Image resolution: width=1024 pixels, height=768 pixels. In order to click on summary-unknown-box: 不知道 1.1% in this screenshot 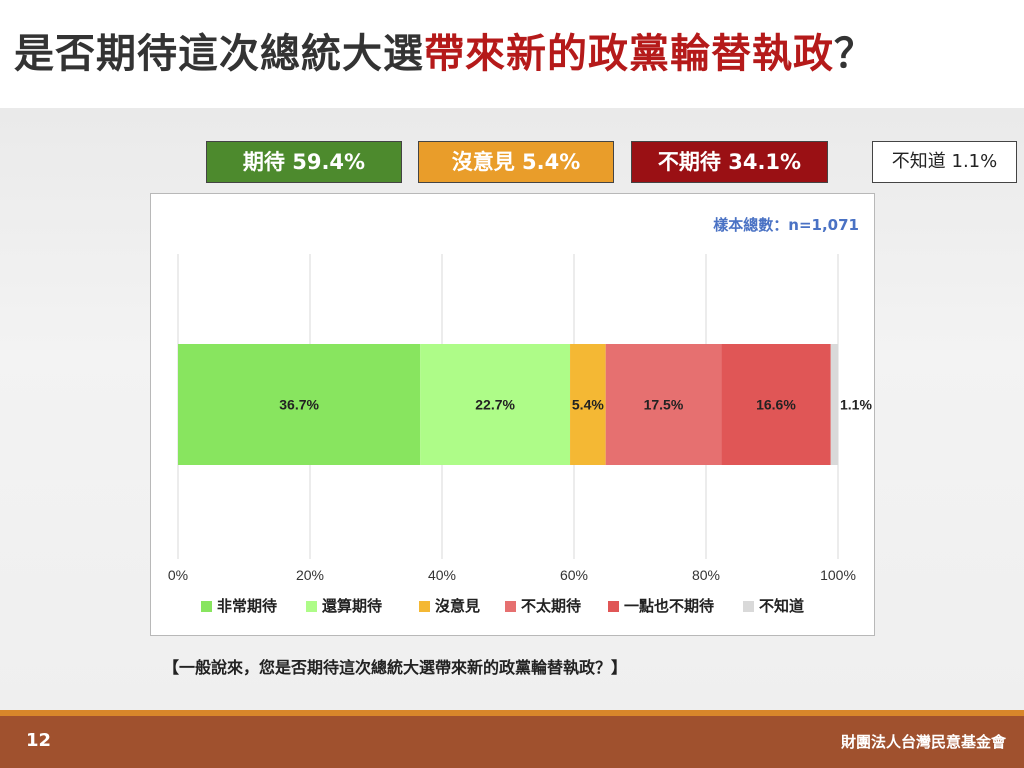, I will do `click(944, 162)`.